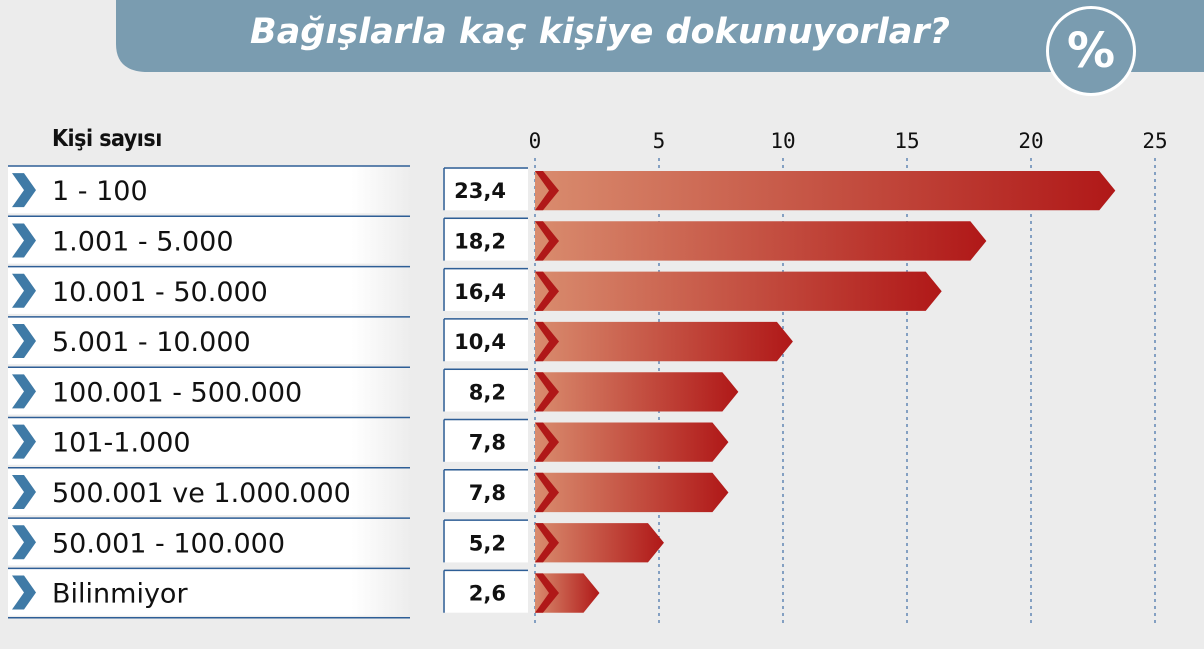 This screenshot has width=1204, height=649. I want to click on category-label: 1.001 - 5.000, so click(143, 241).